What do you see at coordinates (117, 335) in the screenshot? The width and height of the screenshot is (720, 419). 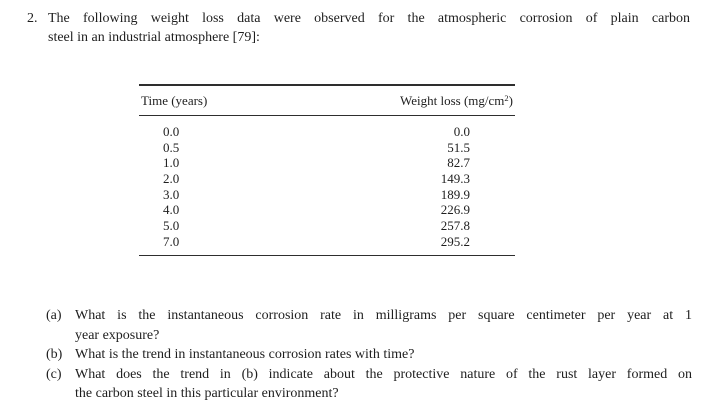 I see `question-a-line-2: year exposure?` at bounding box center [117, 335].